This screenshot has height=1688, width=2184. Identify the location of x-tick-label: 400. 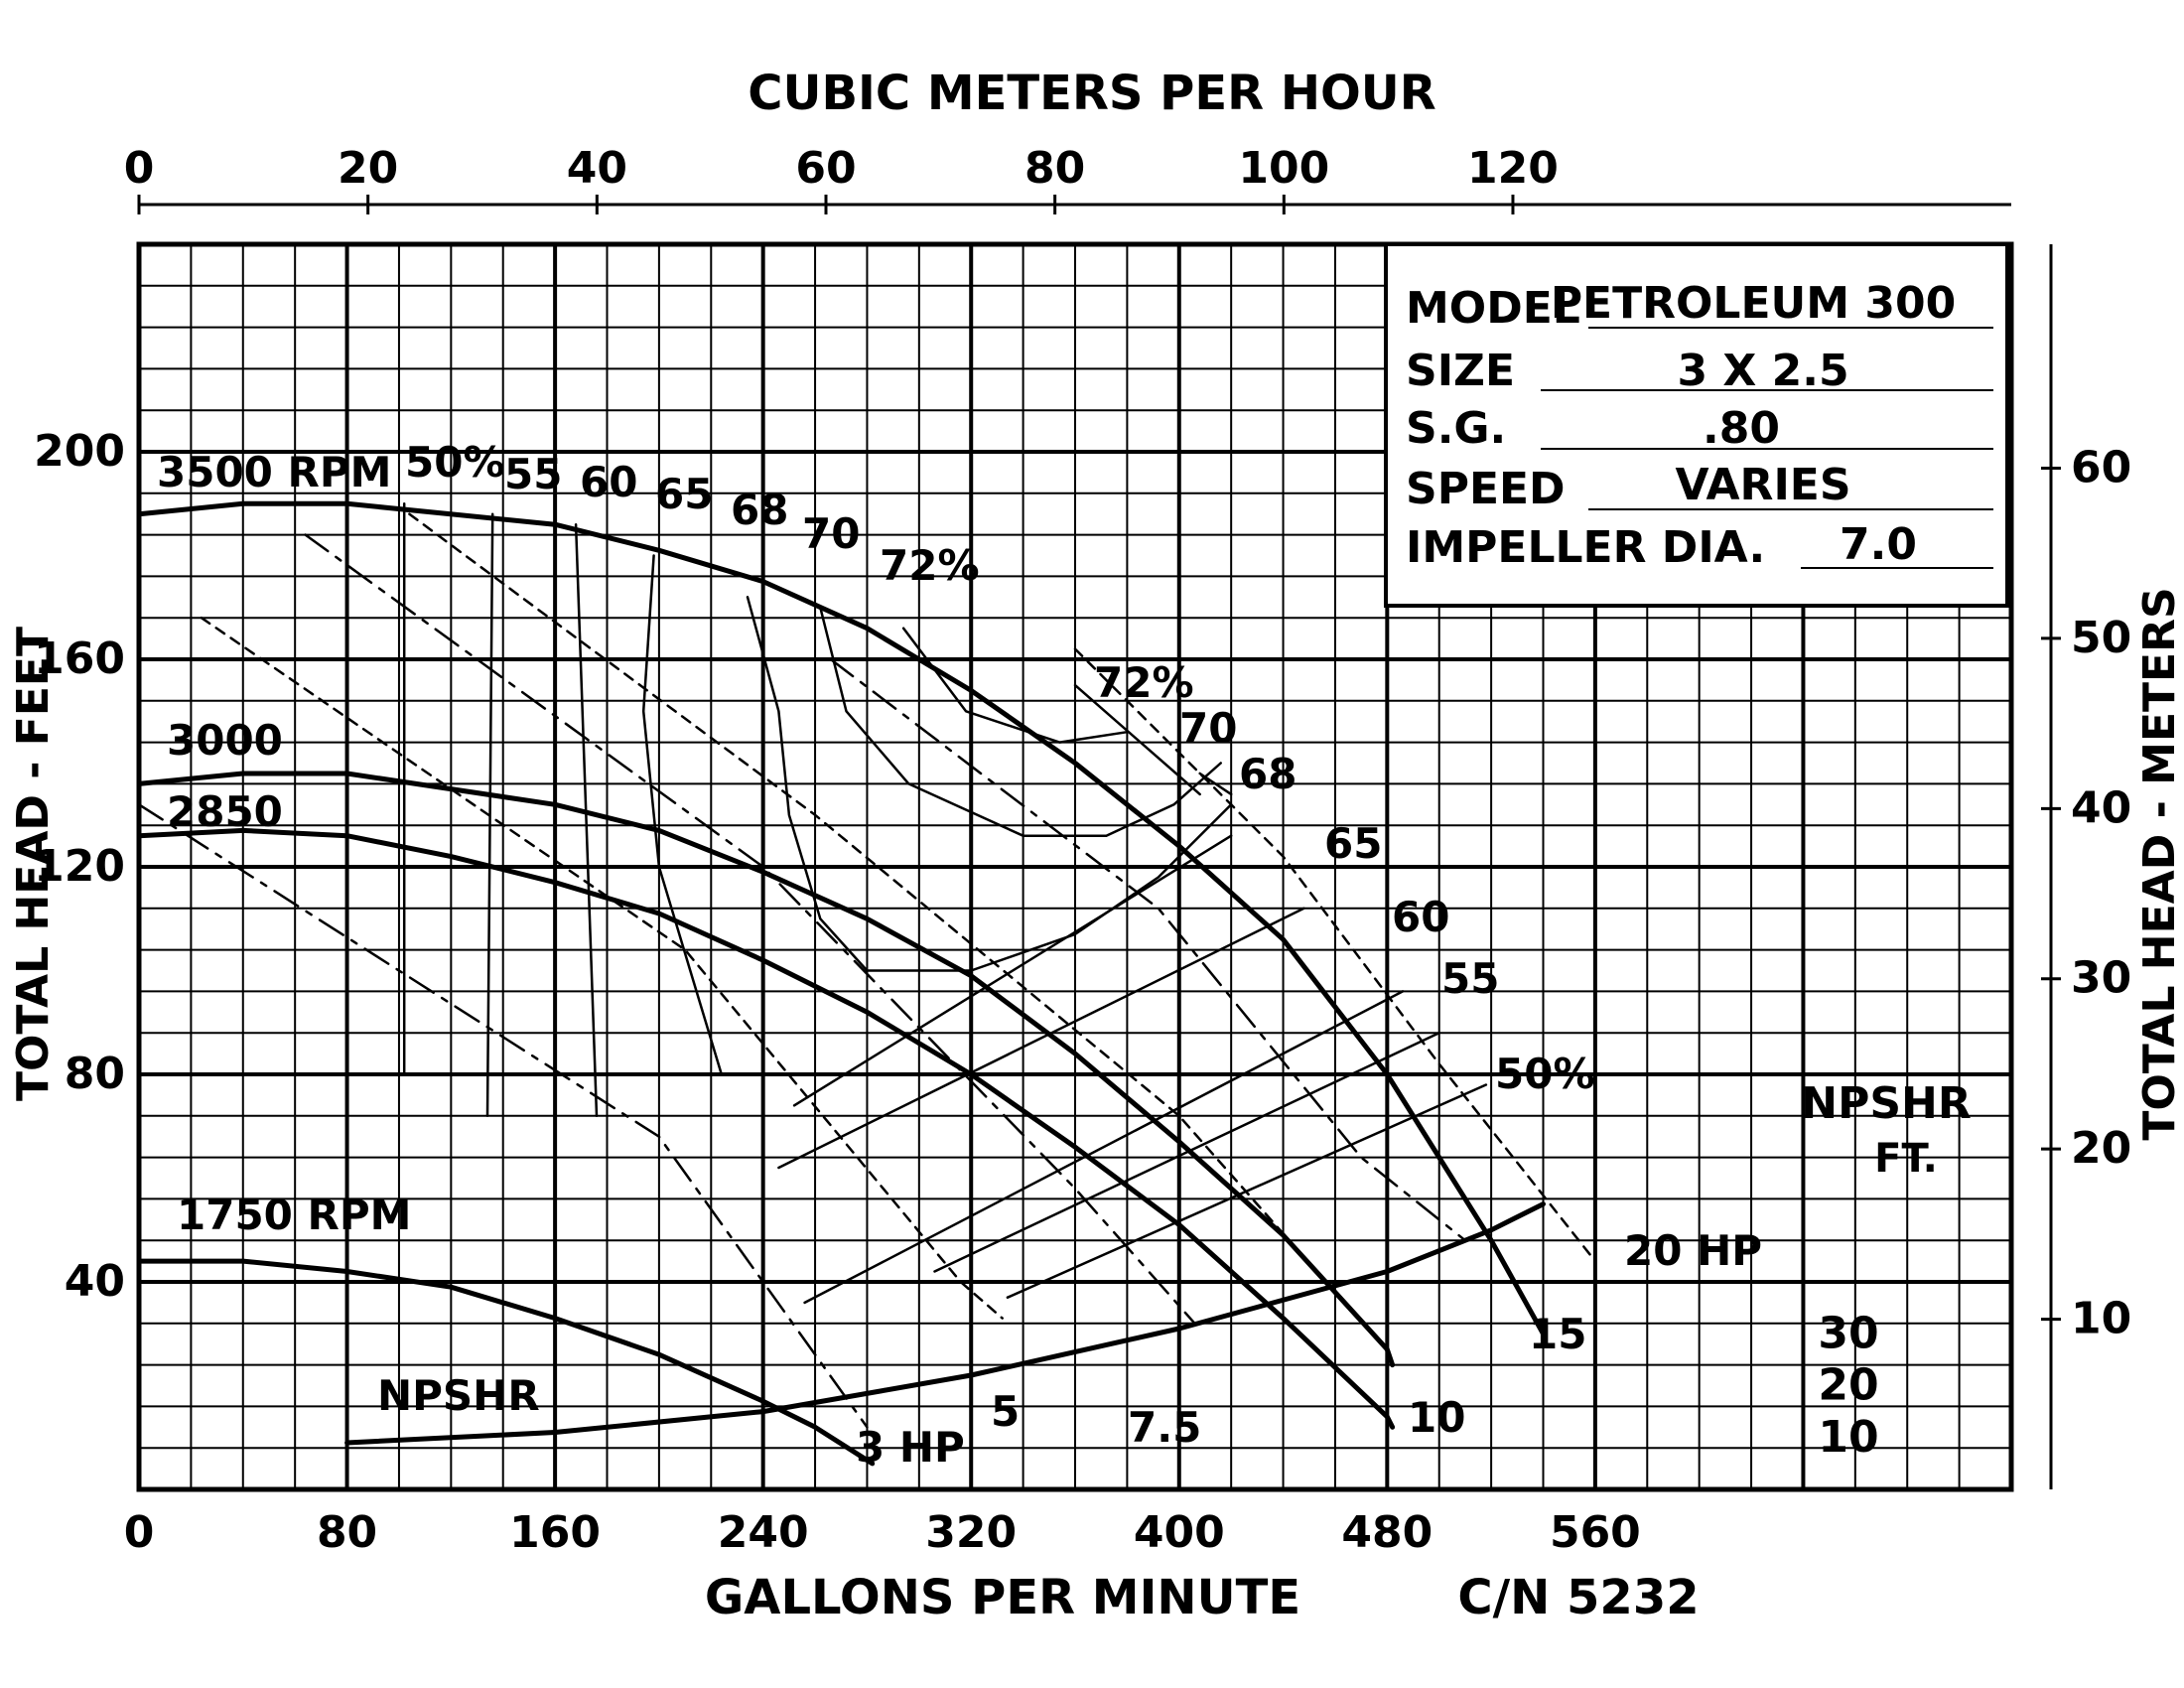
(1179, 1532).